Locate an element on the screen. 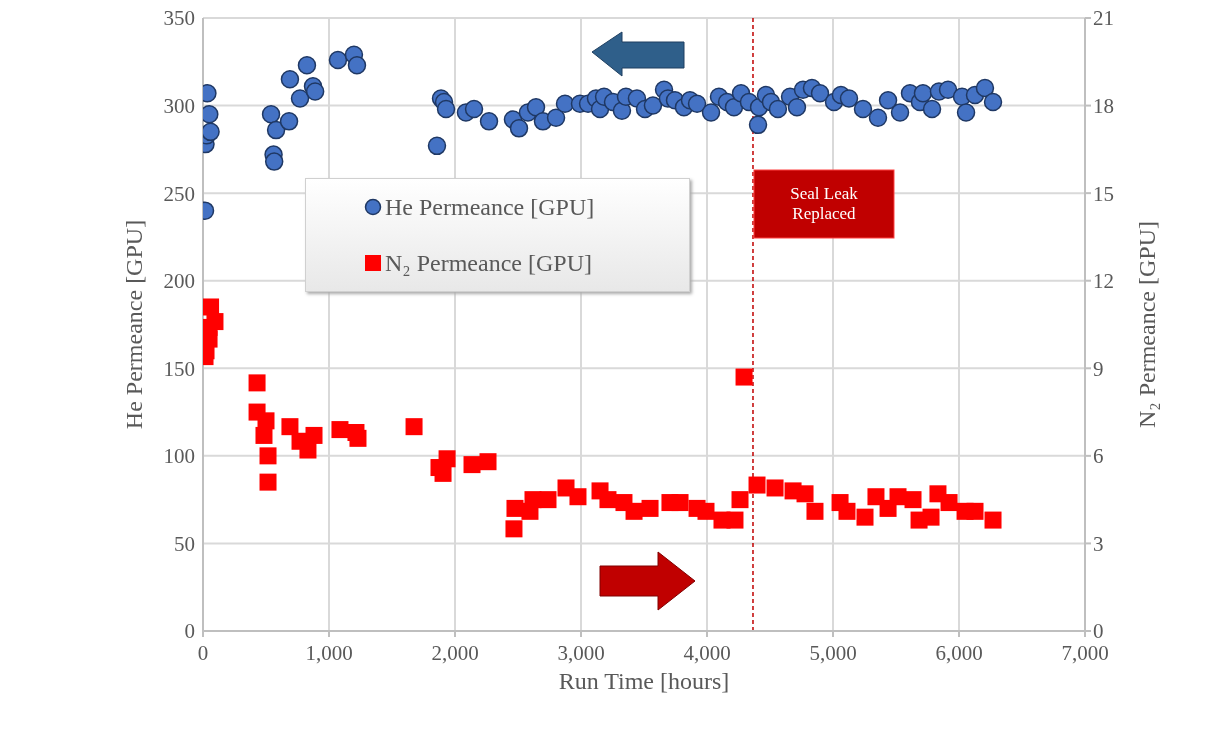 This screenshot has width=1211, height=731. x-tick-label: 1,000 is located at coordinates (329, 652).